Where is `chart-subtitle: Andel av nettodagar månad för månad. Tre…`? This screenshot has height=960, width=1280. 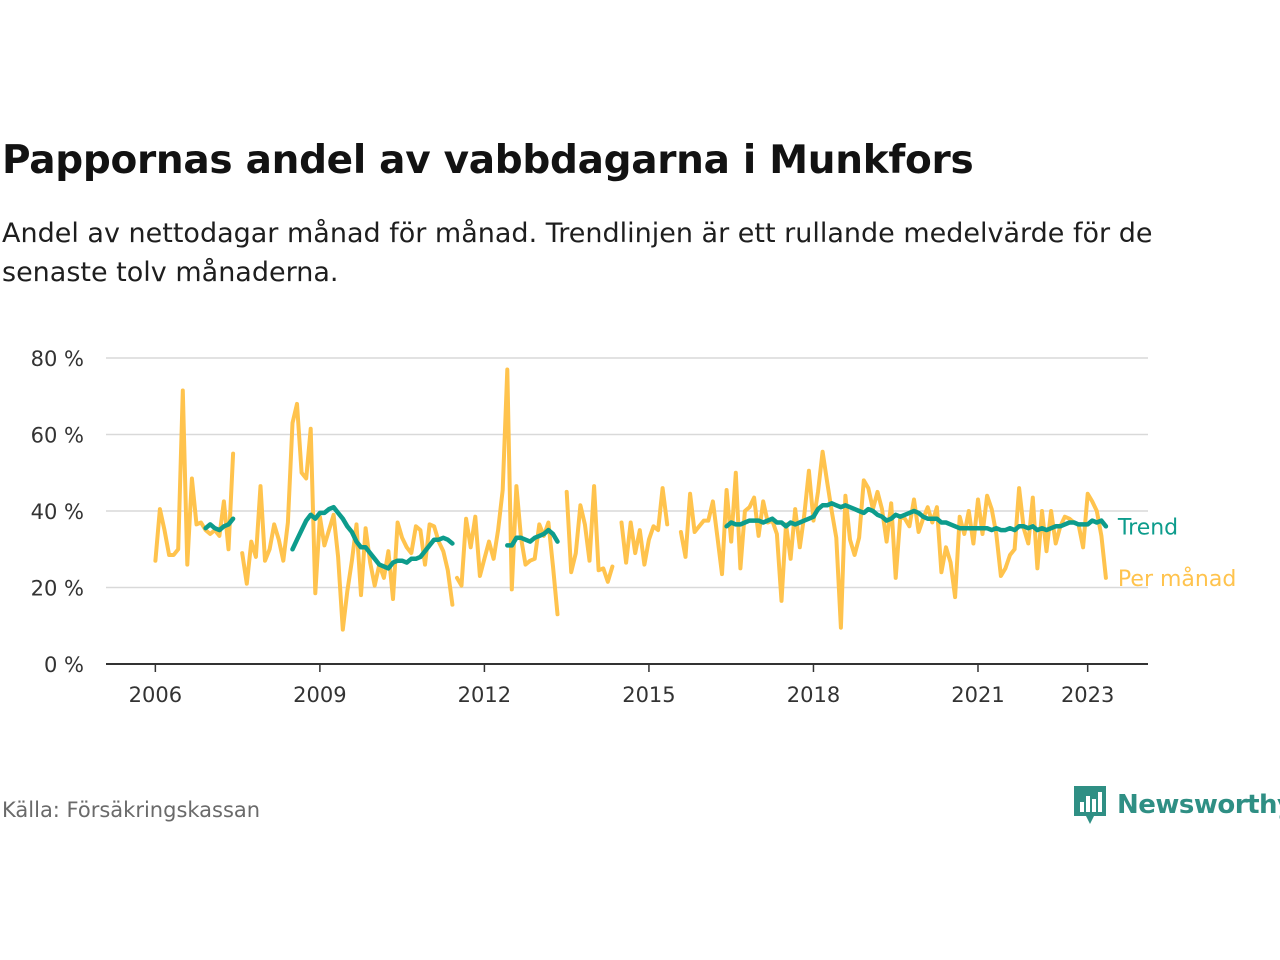 chart-subtitle: Andel av nettodagar månad för månad. Tre… is located at coordinates (577, 253).